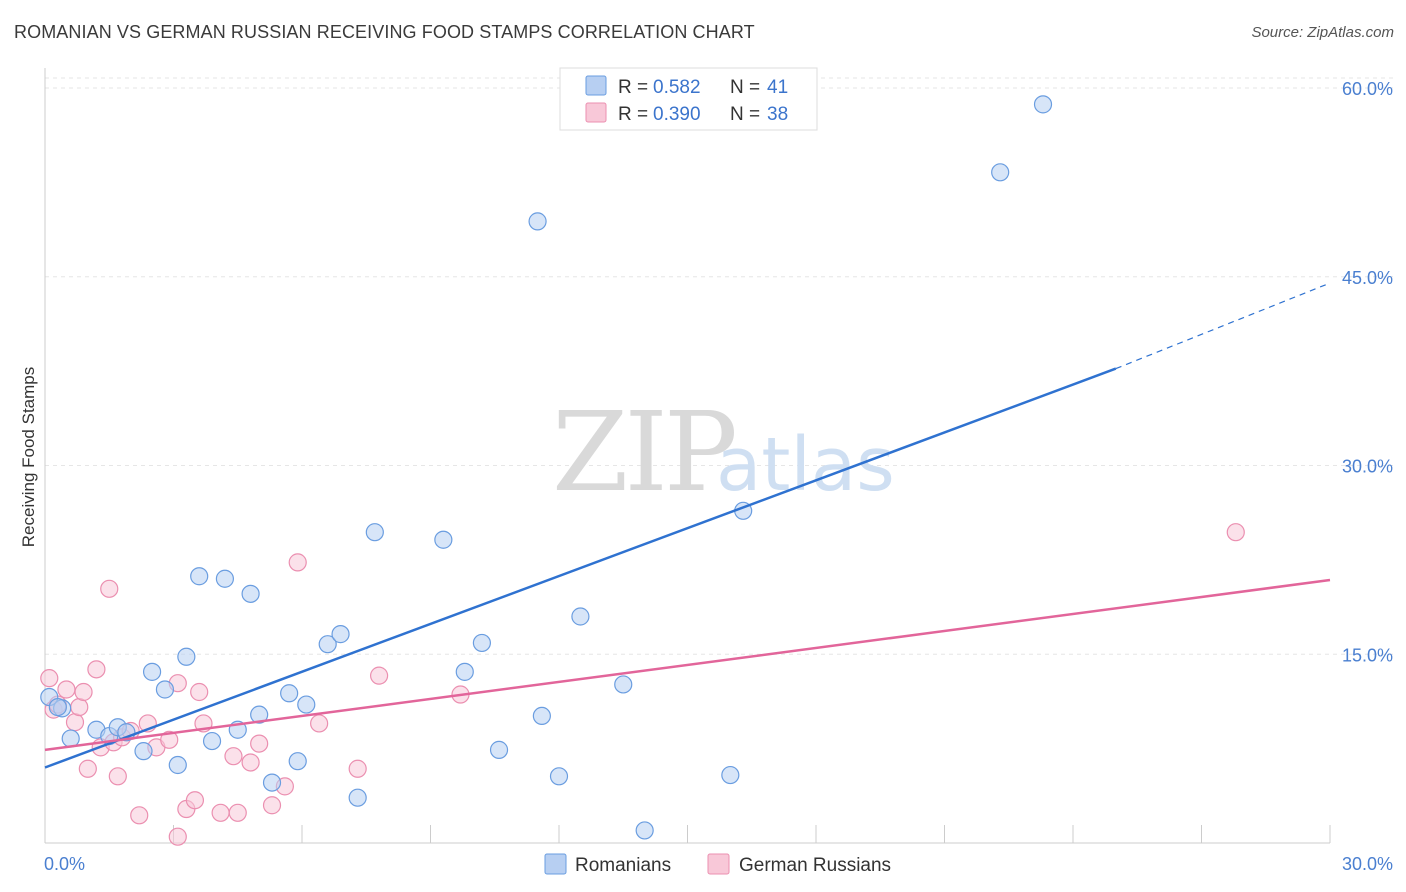 This screenshot has width=1406, height=892. What do you see at coordinates (1367, 467) in the screenshot?
I see `y-tick-label-1: 30.0%` at bounding box center [1367, 467].